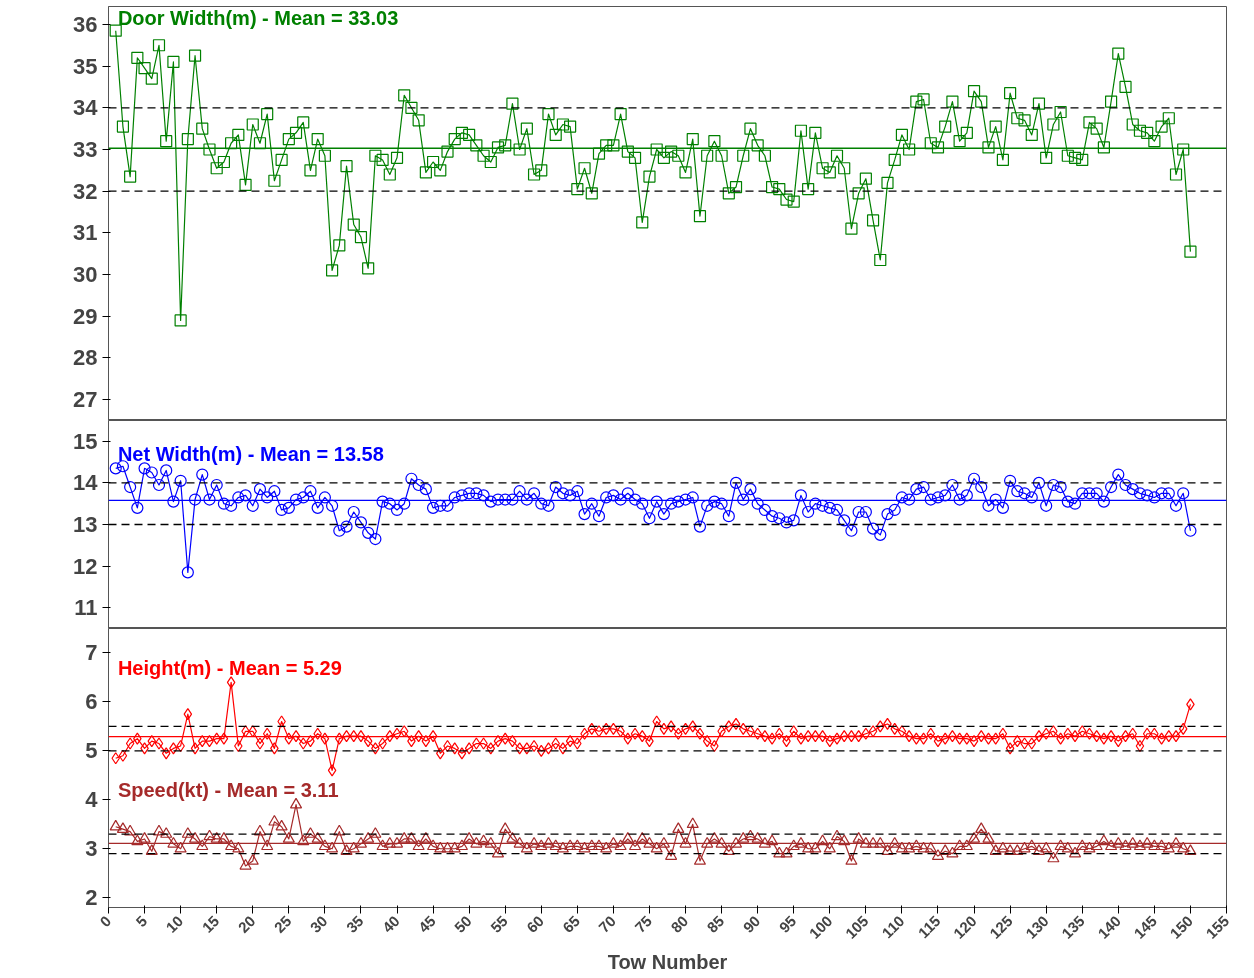 The image size is (1254, 978). I want to click on x-tick-label: 65, so click(571, 924).